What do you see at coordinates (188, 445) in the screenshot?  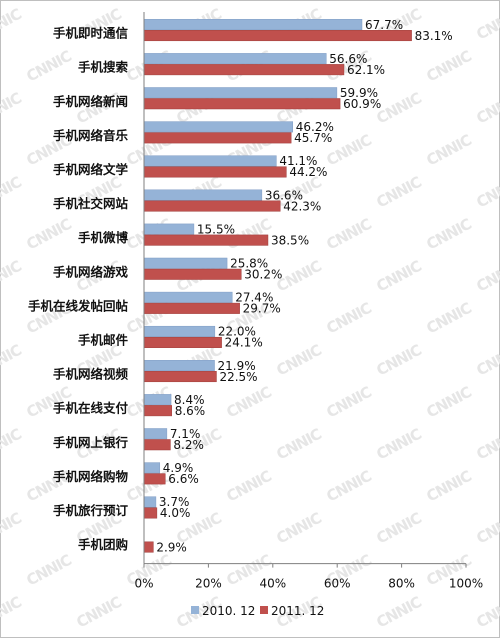 I see `data-label: 8.2%` at bounding box center [188, 445].